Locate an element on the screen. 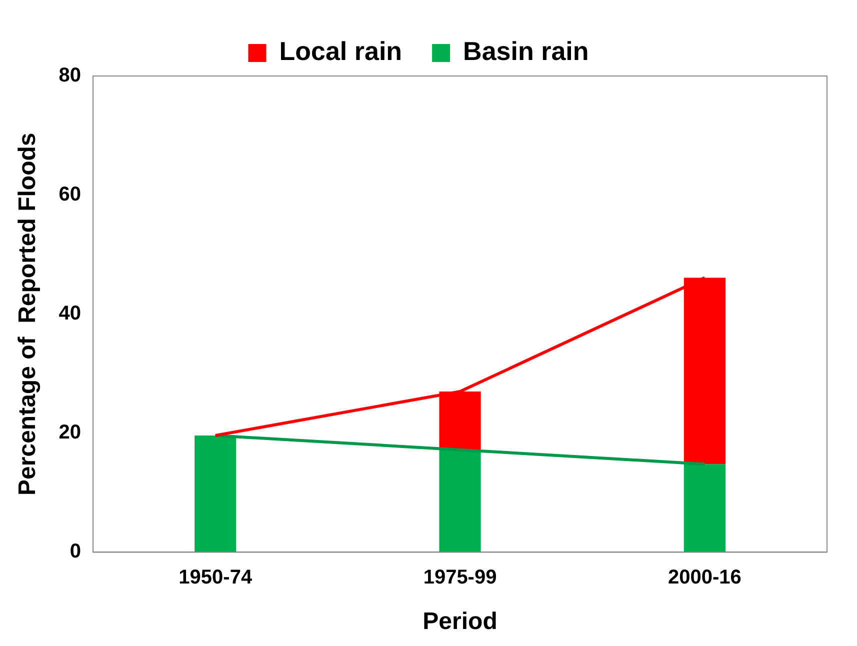  y-tick-label: 80 is located at coordinates (70, 75).